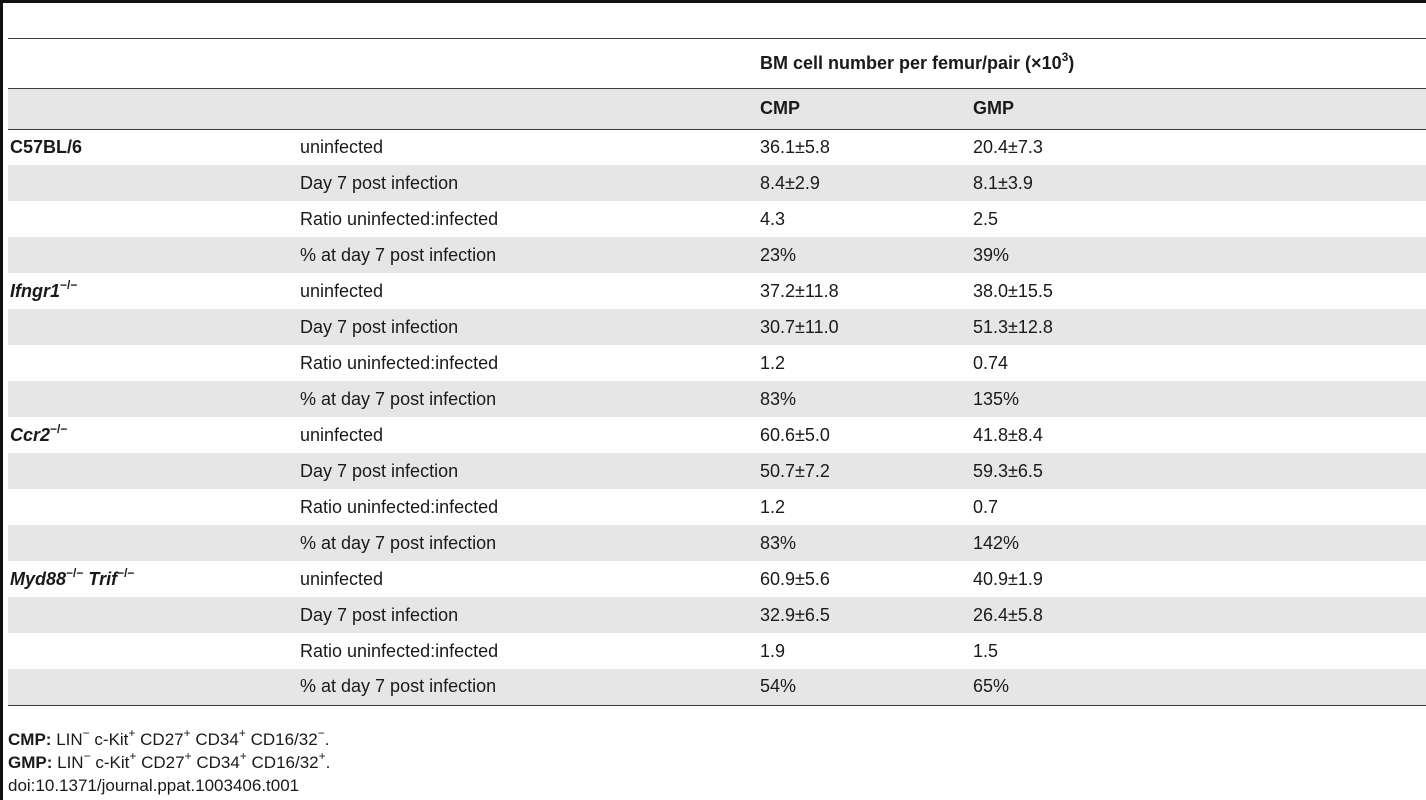  I want to click on table-row: Ratio uninfected:infected 1.2 0.74, so click(717, 363).